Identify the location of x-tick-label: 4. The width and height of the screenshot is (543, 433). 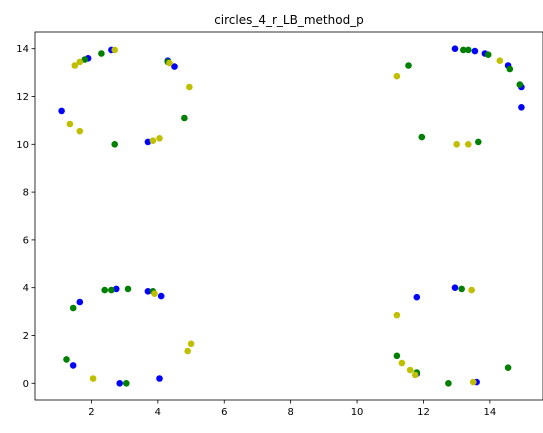
(158, 412).